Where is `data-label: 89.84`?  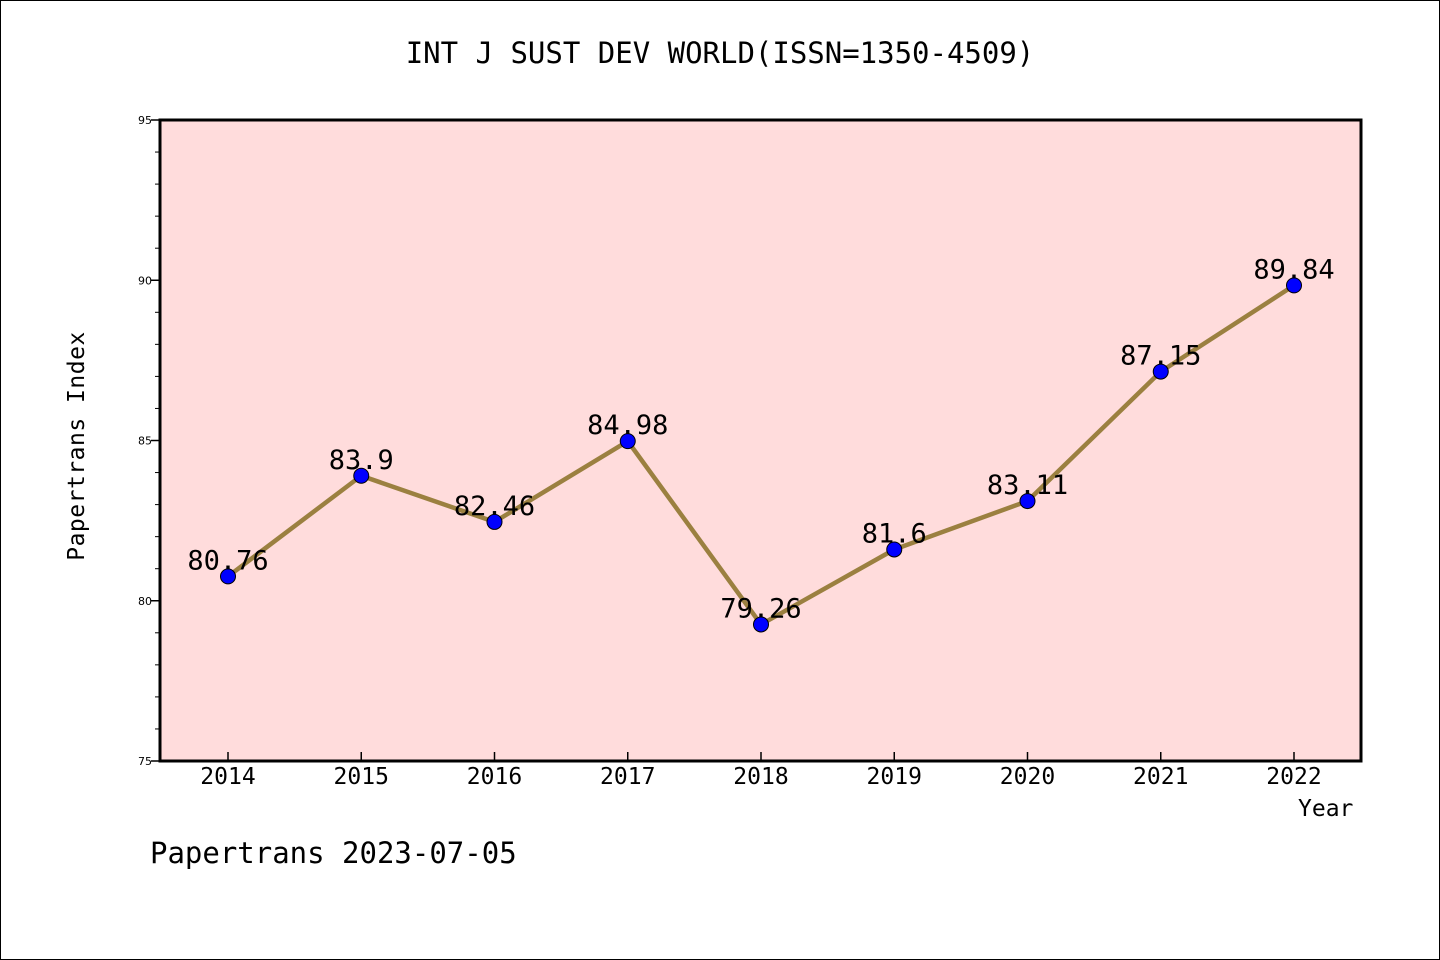
data-label: 89.84 is located at coordinates (1293, 269).